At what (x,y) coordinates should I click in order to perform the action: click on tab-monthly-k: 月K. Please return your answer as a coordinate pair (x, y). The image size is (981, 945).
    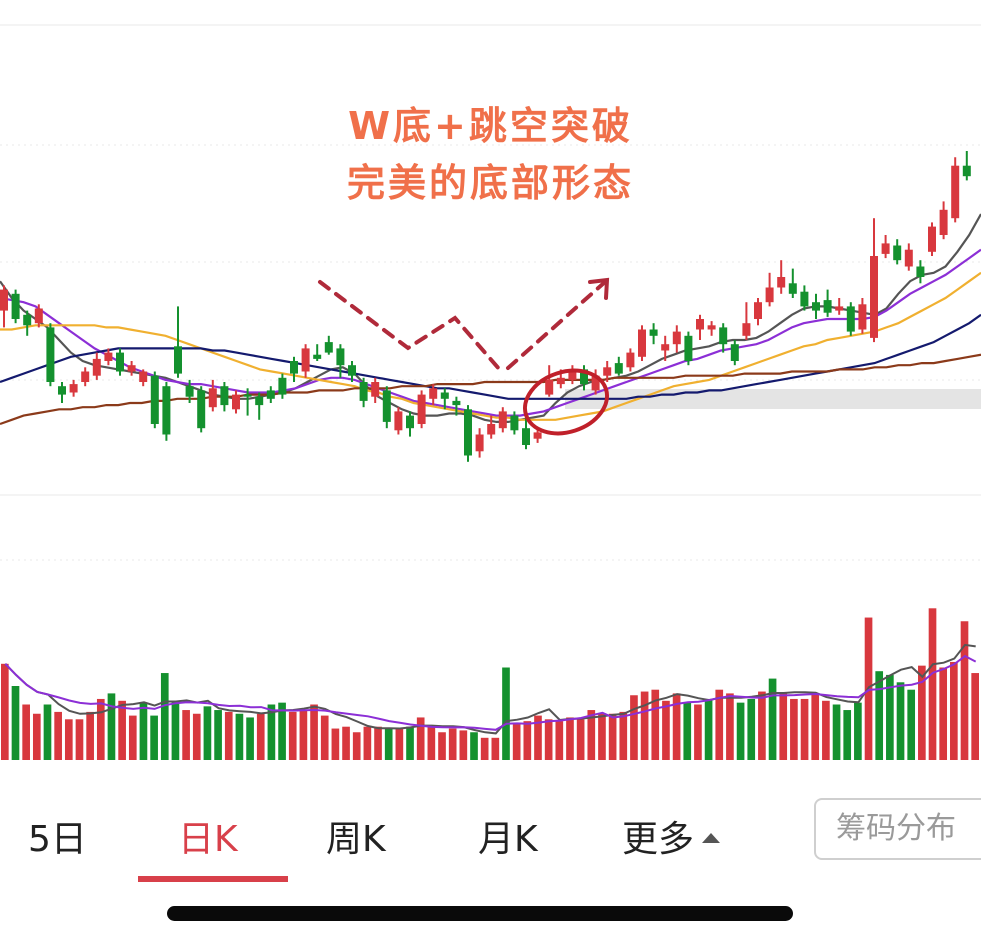
    Looking at the image, I should click on (508, 839).